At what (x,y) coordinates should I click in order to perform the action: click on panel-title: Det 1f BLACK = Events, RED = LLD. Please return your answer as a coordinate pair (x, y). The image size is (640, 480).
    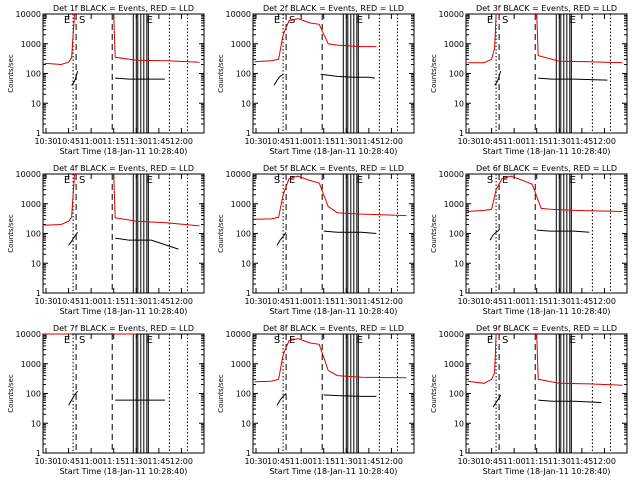
    Looking at the image, I should click on (123, 8).